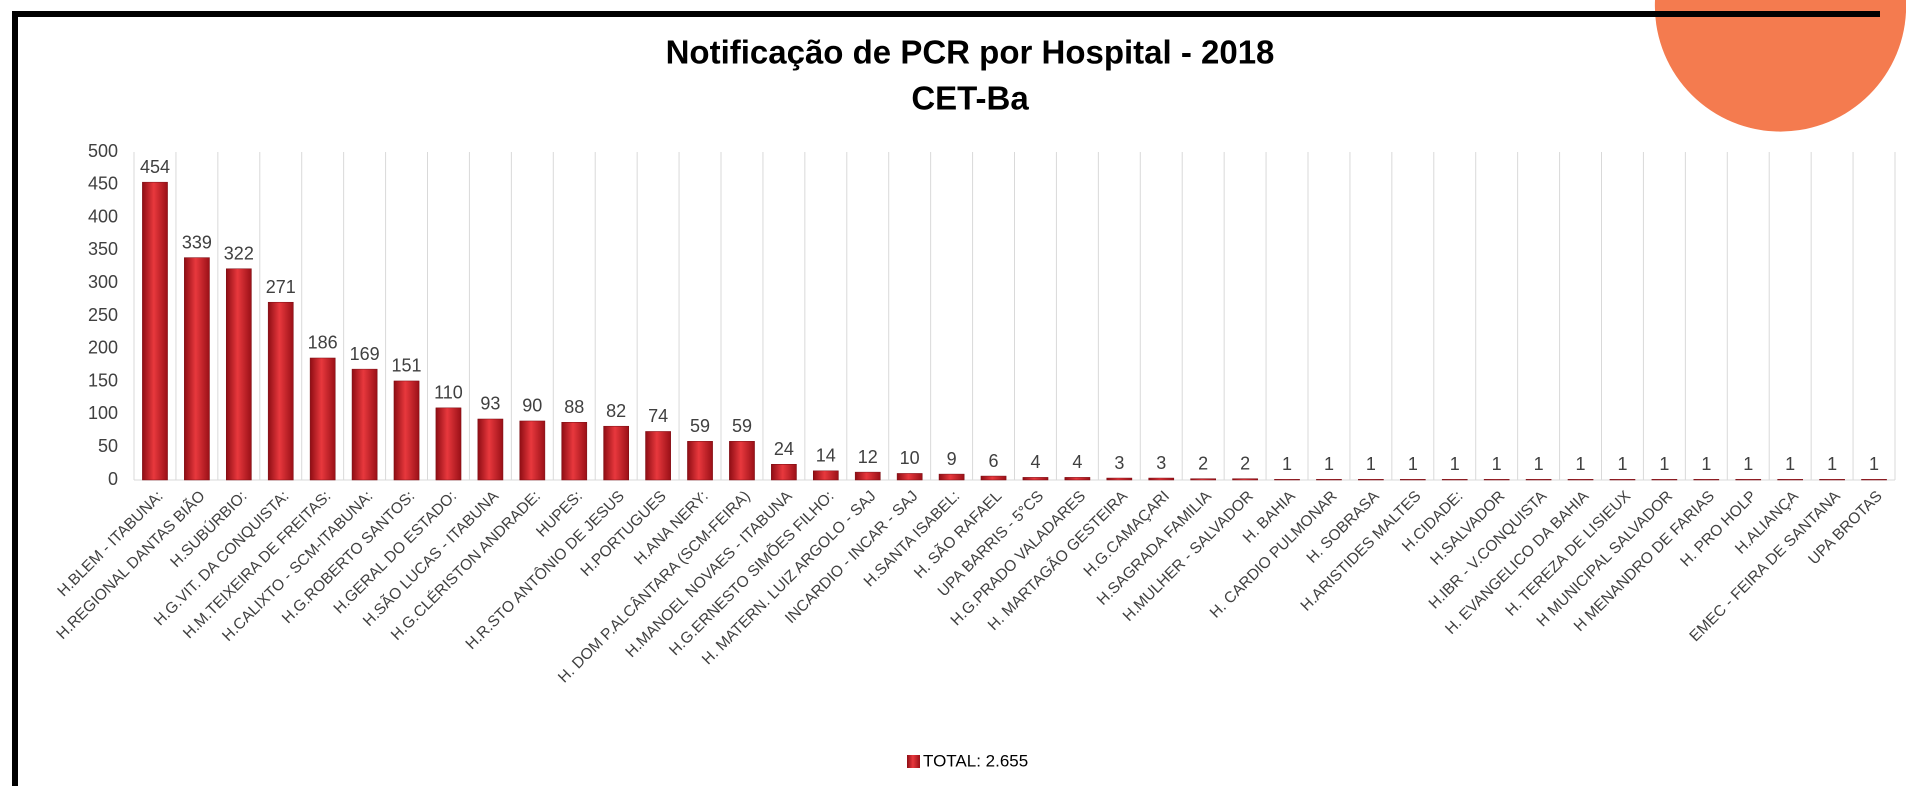  What do you see at coordinates (1845, 528) in the screenshot?
I see `x-tick-label: UPA BROTAS` at bounding box center [1845, 528].